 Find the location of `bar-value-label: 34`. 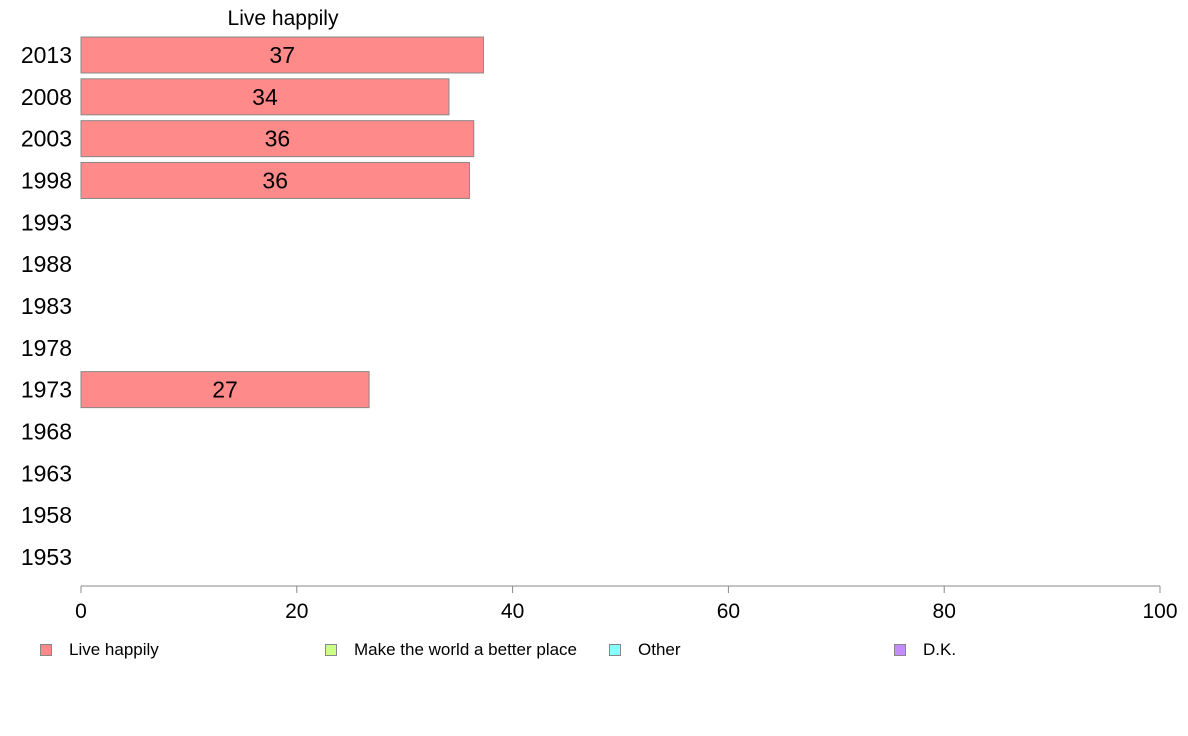

bar-value-label: 34 is located at coordinates (265, 97).